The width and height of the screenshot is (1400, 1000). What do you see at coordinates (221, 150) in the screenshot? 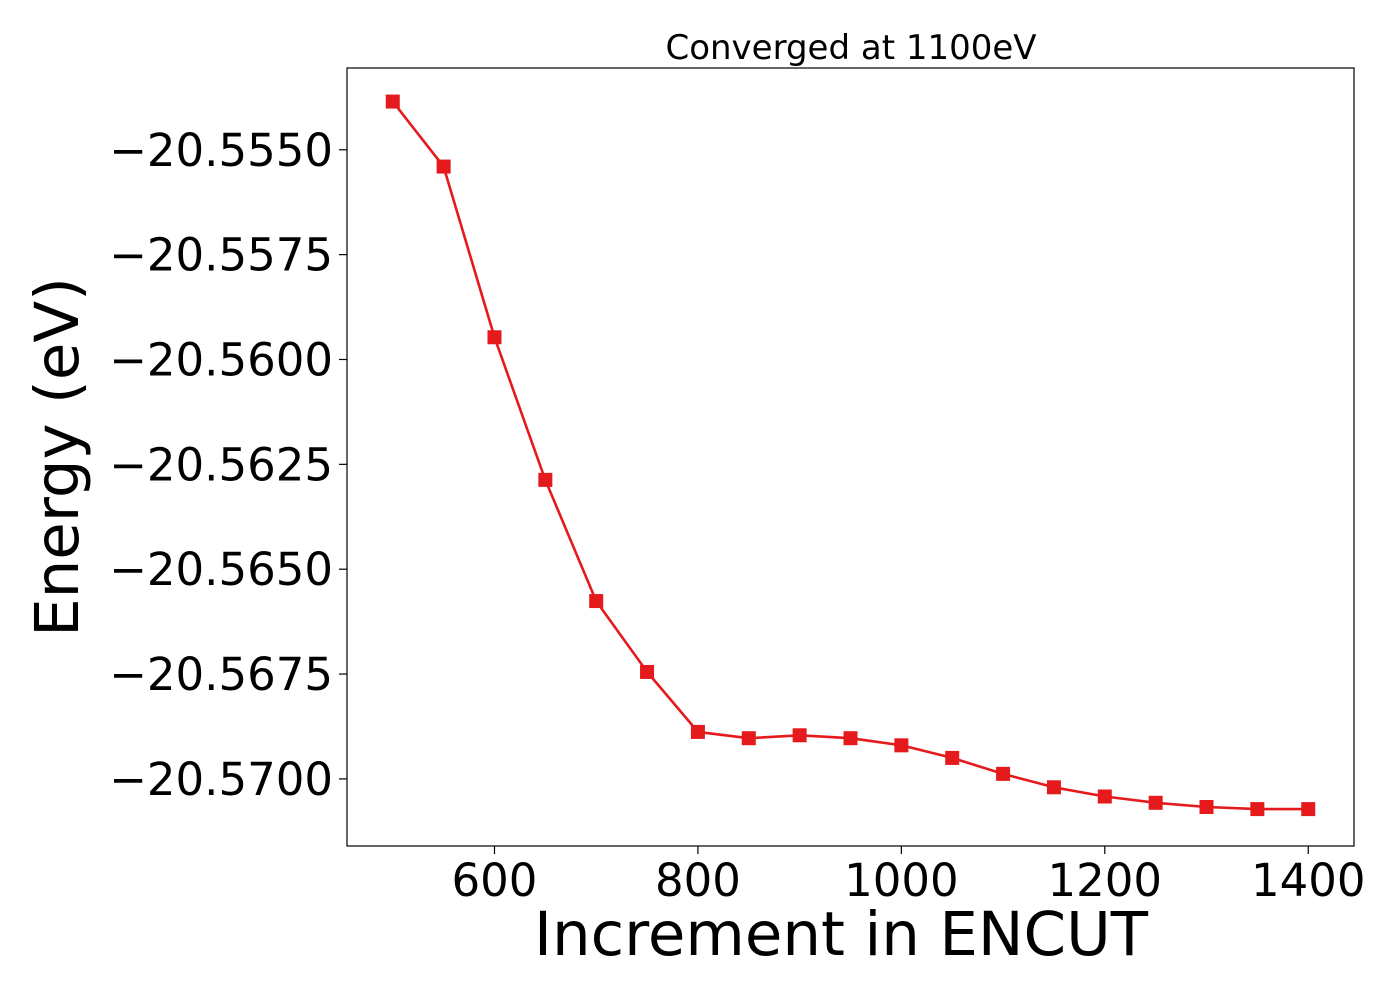
I see `y-tick-label: −20.5550` at bounding box center [221, 150].